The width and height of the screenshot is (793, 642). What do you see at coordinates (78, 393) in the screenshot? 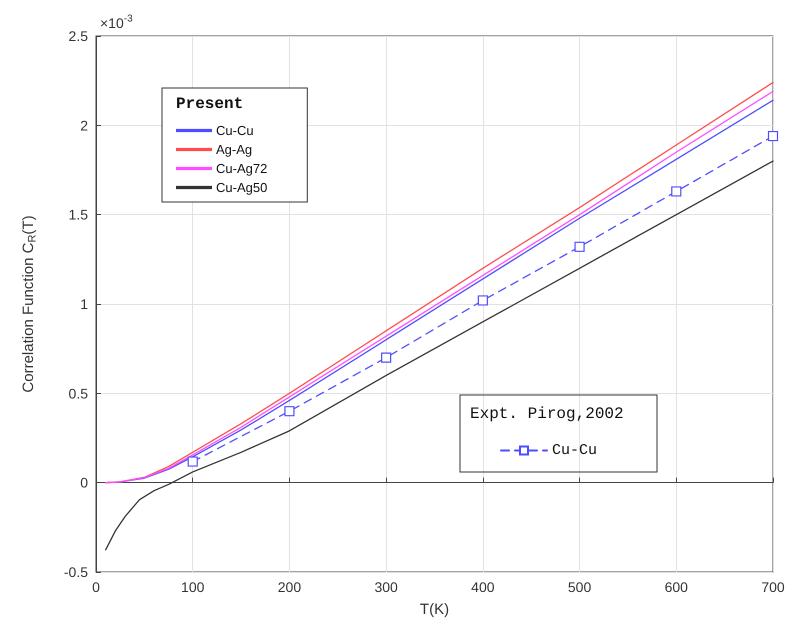
I see `y-tick-label: 0.5` at bounding box center [78, 393].